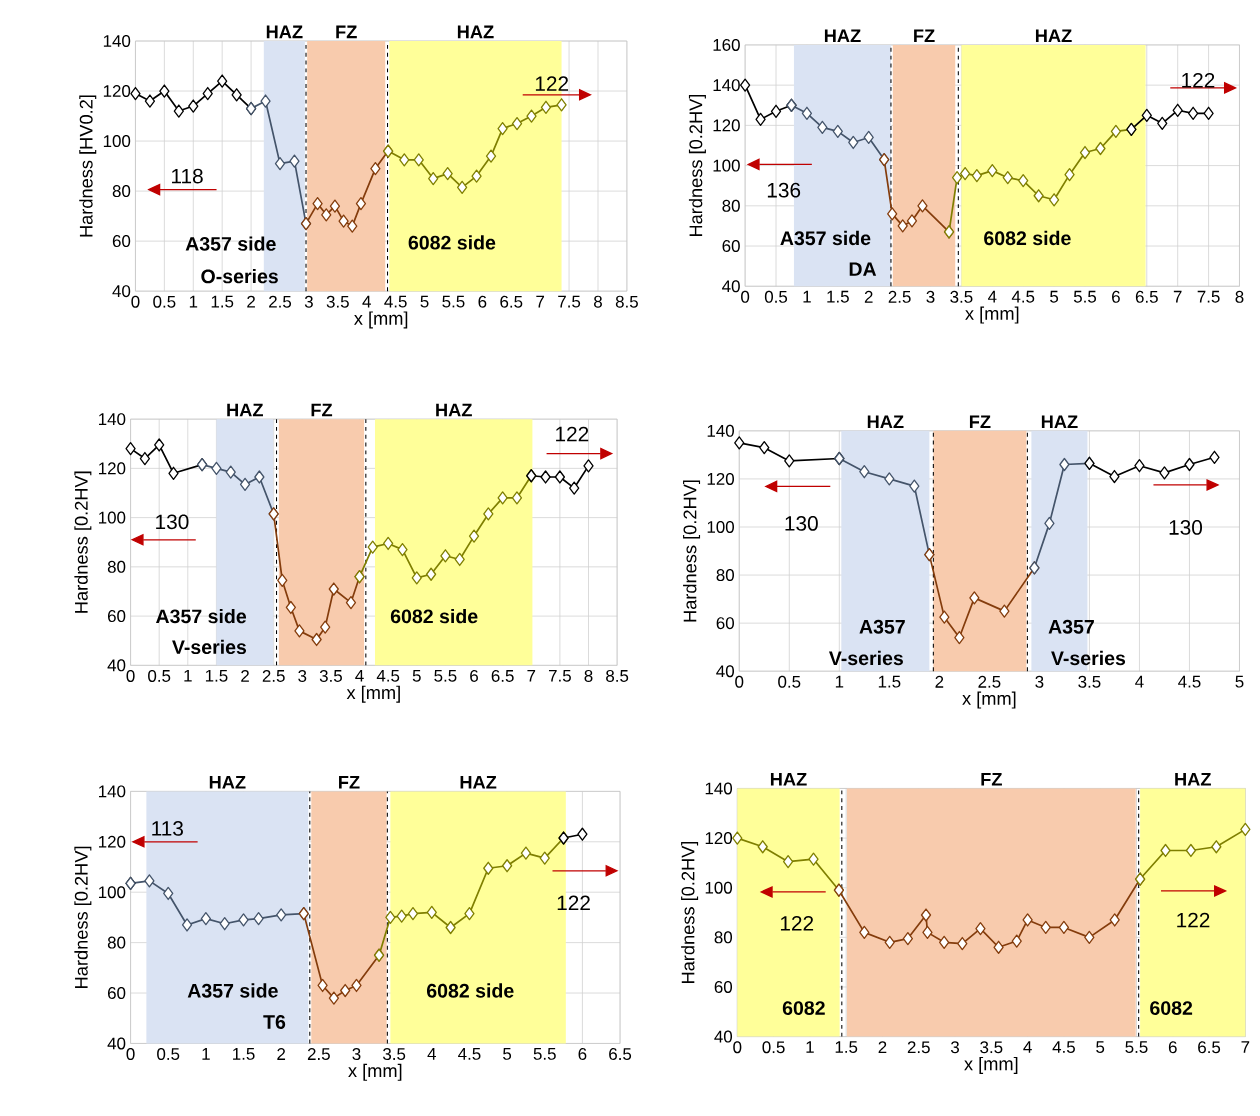 The height and width of the screenshot is (1116, 1260). Describe the element at coordinates (784, 190) in the screenshot. I see `annotation: 136` at that location.